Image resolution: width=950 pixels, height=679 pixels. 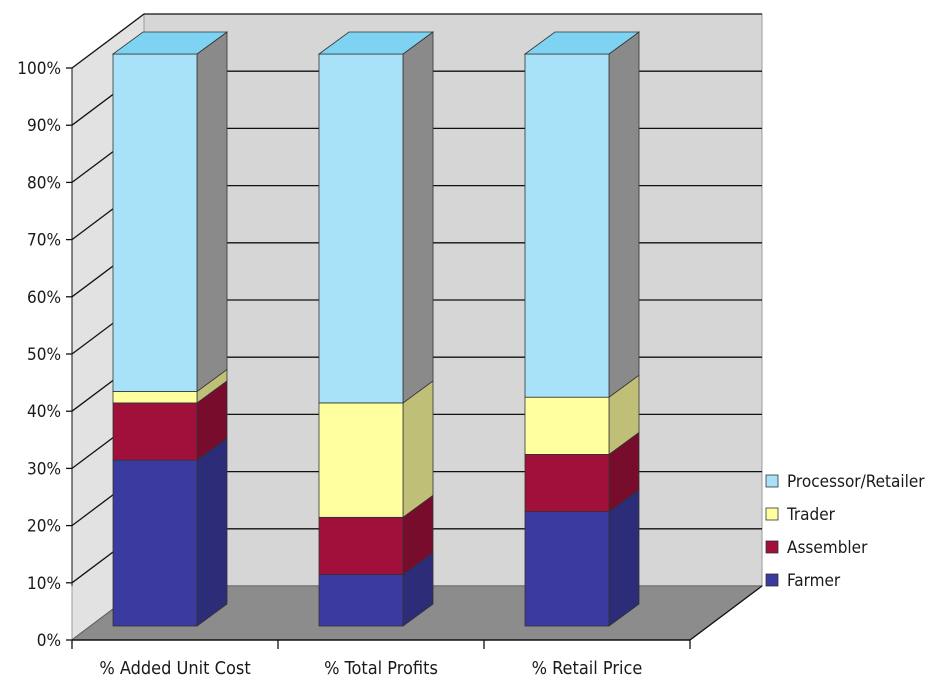 I want to click on y-tick-label: 30%, so click(x=44, y=469).